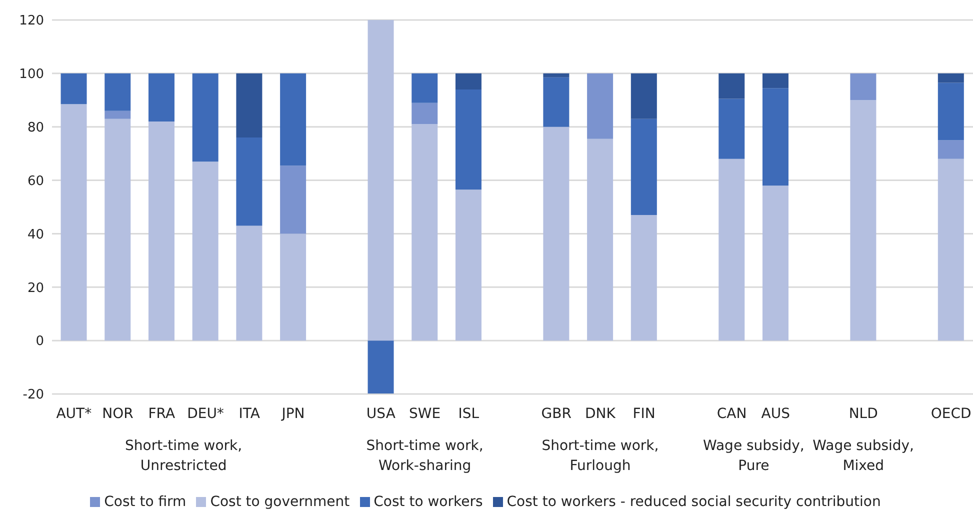 Image resolution: width=973 pixels, height=522 pixels. Describe the element at coordinates (600, 456) in the screenshot. I see `text: Short-time work, Furlough` at that location.